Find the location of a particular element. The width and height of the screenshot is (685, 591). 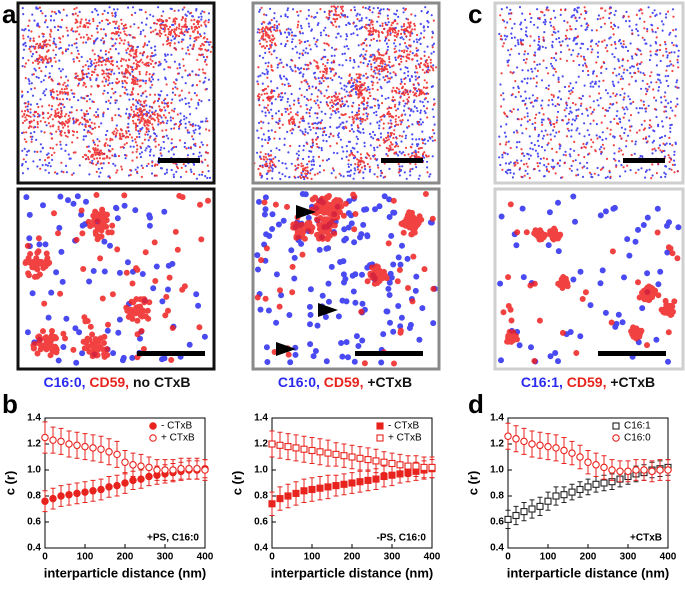

panel-label: c is located at coordinates (475, 14).